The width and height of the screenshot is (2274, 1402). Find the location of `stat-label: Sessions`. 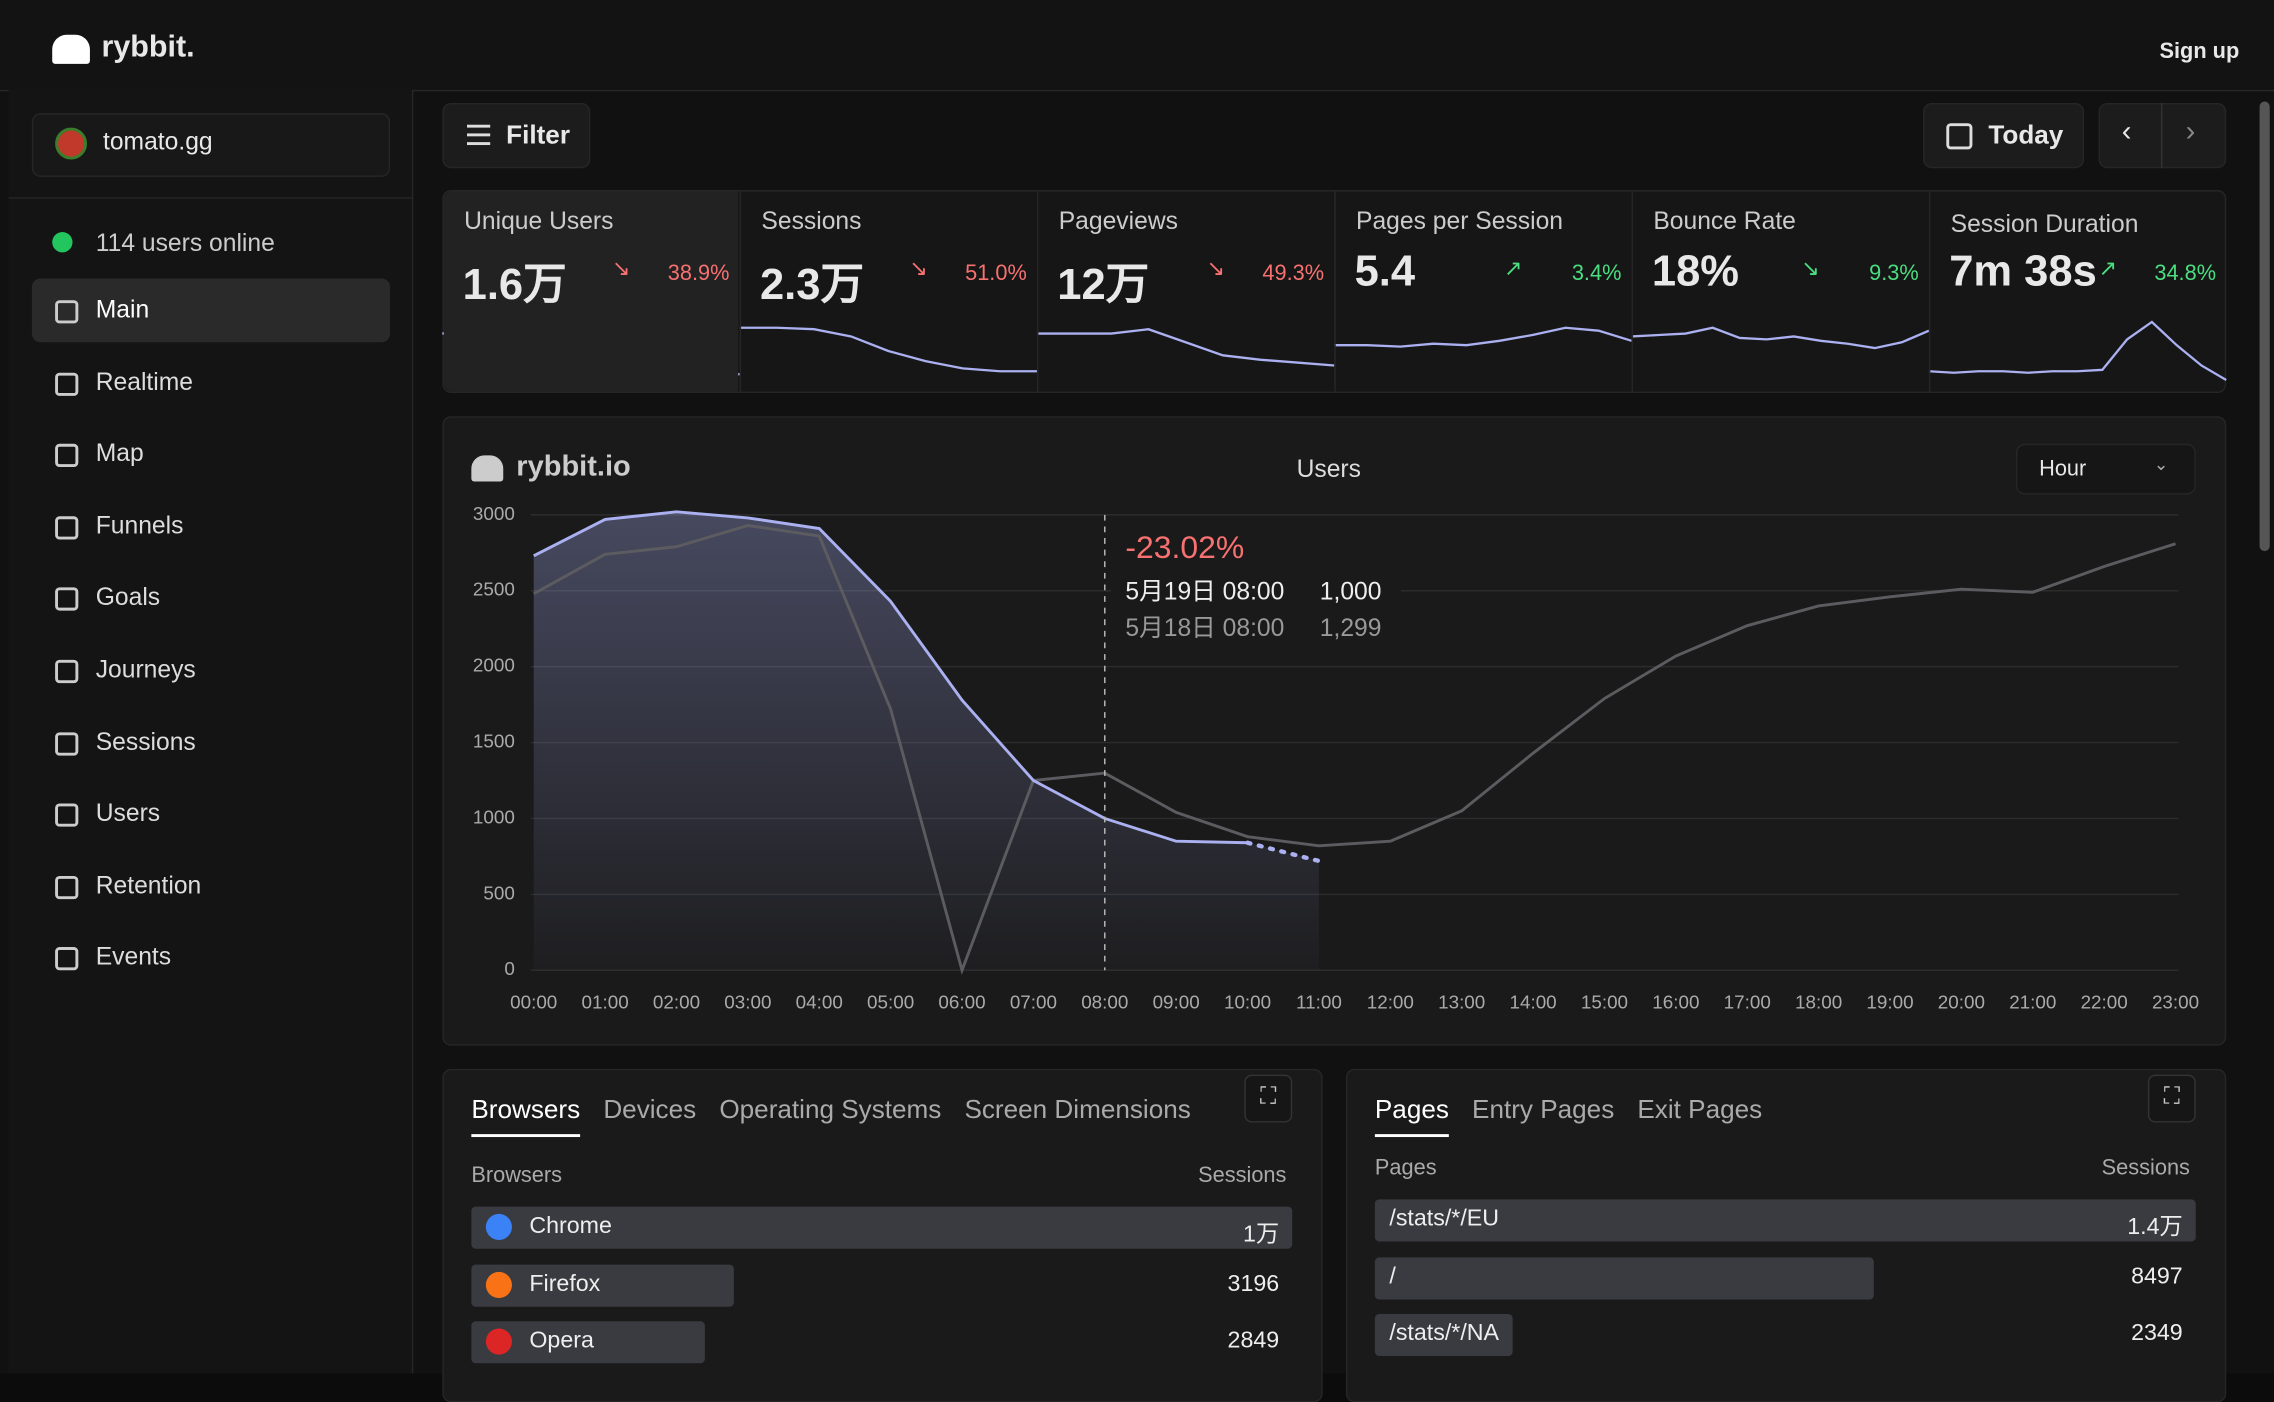

stat-label: Sessions is located at coordinates (811, 221).